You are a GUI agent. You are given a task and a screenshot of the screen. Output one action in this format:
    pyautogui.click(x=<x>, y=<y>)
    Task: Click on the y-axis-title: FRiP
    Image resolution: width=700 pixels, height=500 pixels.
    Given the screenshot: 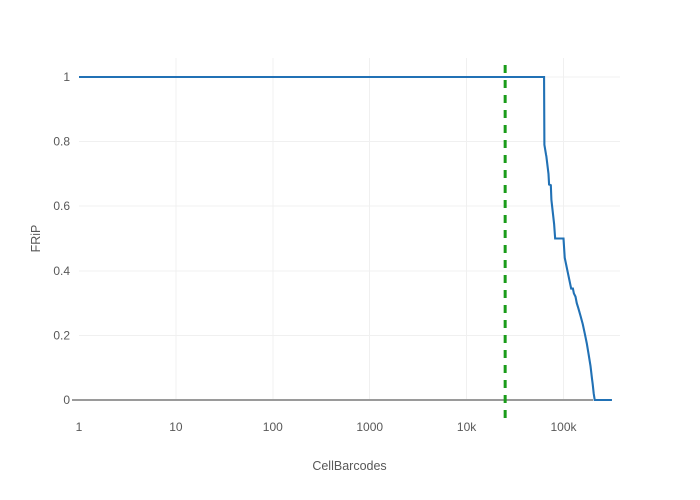 What is the action you would take?
    pyautogui.click(x=36, y=239)
    